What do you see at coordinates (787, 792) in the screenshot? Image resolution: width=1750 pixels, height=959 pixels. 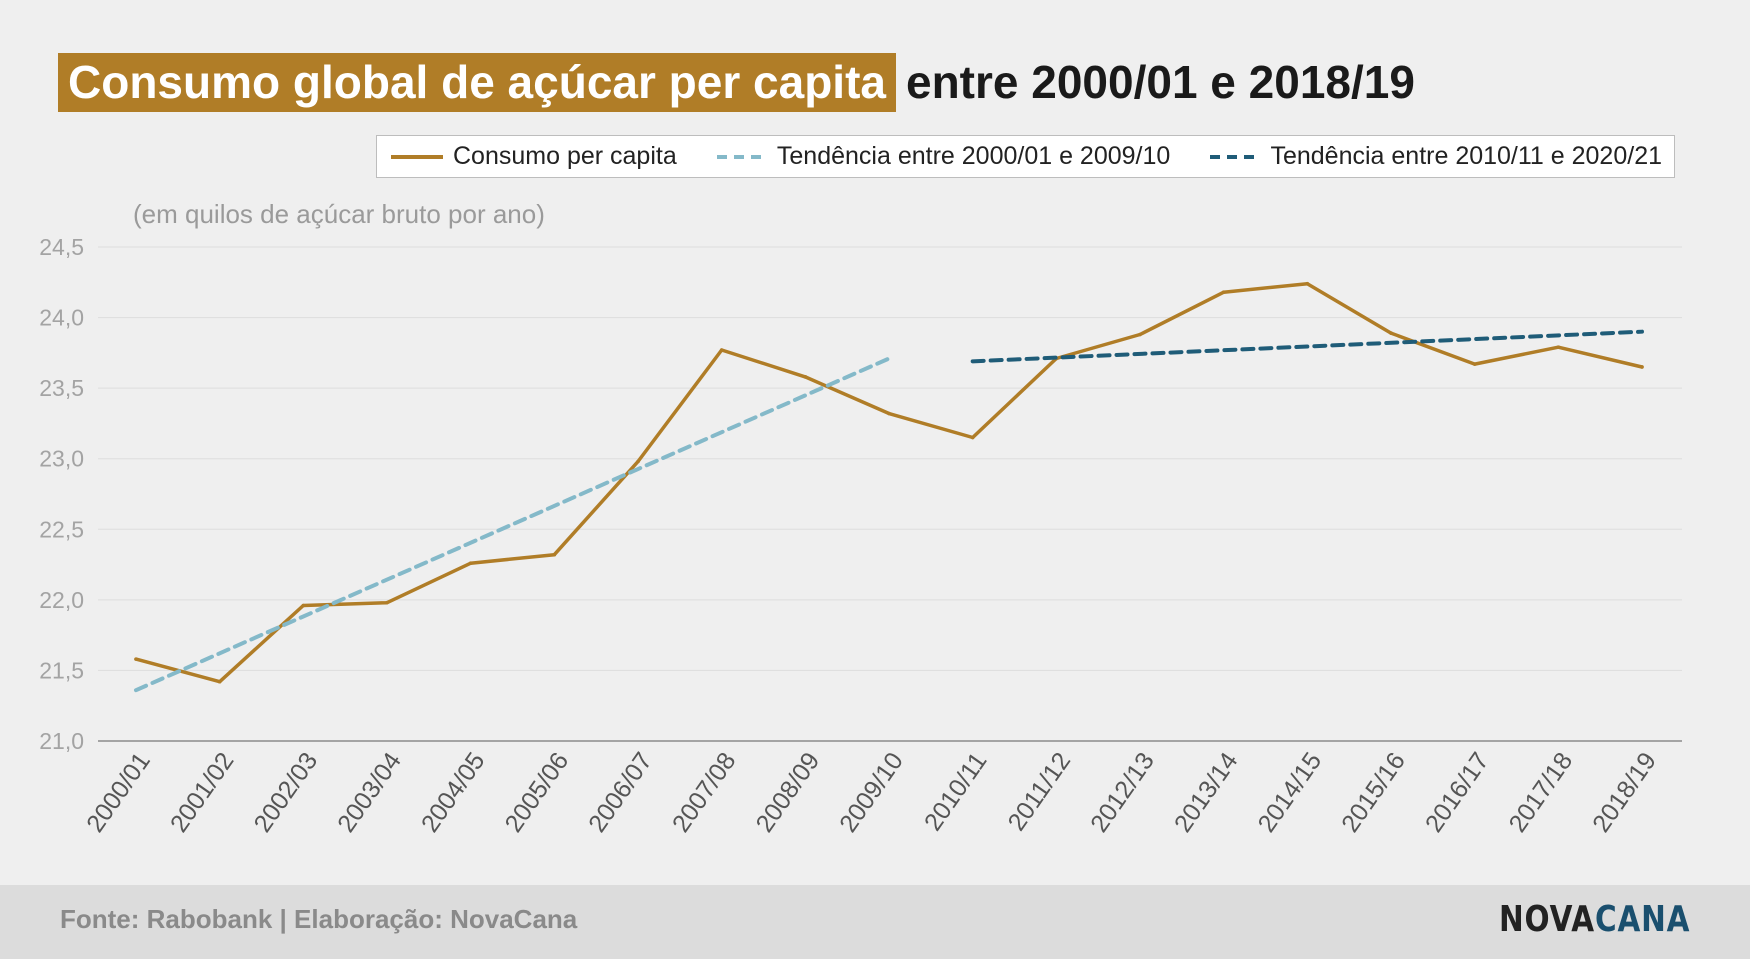 I see `x-tick-label: 2008/09` at bounding box center [787, 792].